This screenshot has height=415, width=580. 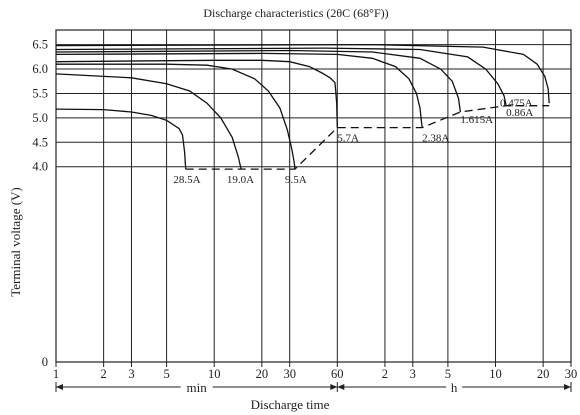 What do you see at coordinates (40, 69) in the screenshot?
I see `y-tick-label: 6.0` at bounding box center [40, 69].